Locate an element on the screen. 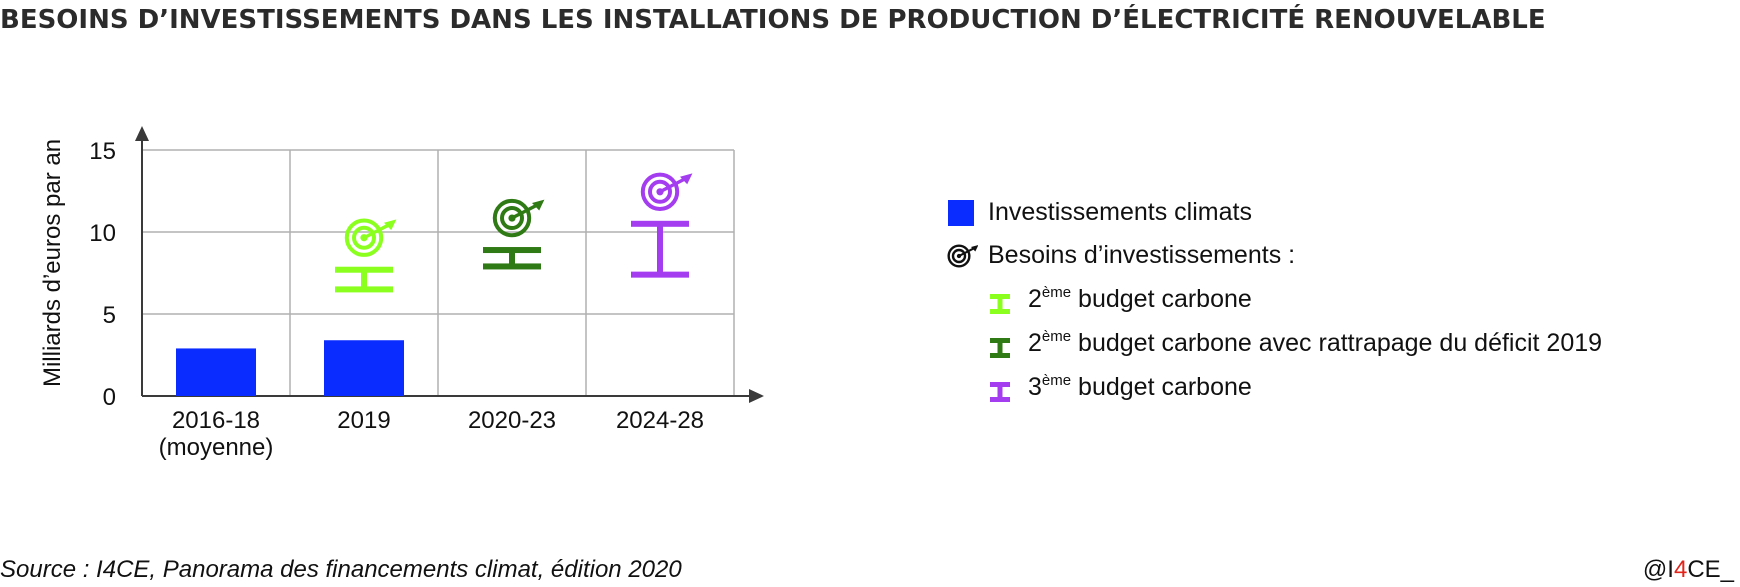 The width and height of the screenshot is (1740, 587). y-tick-label: 10 is located at coordinates (102, 233).